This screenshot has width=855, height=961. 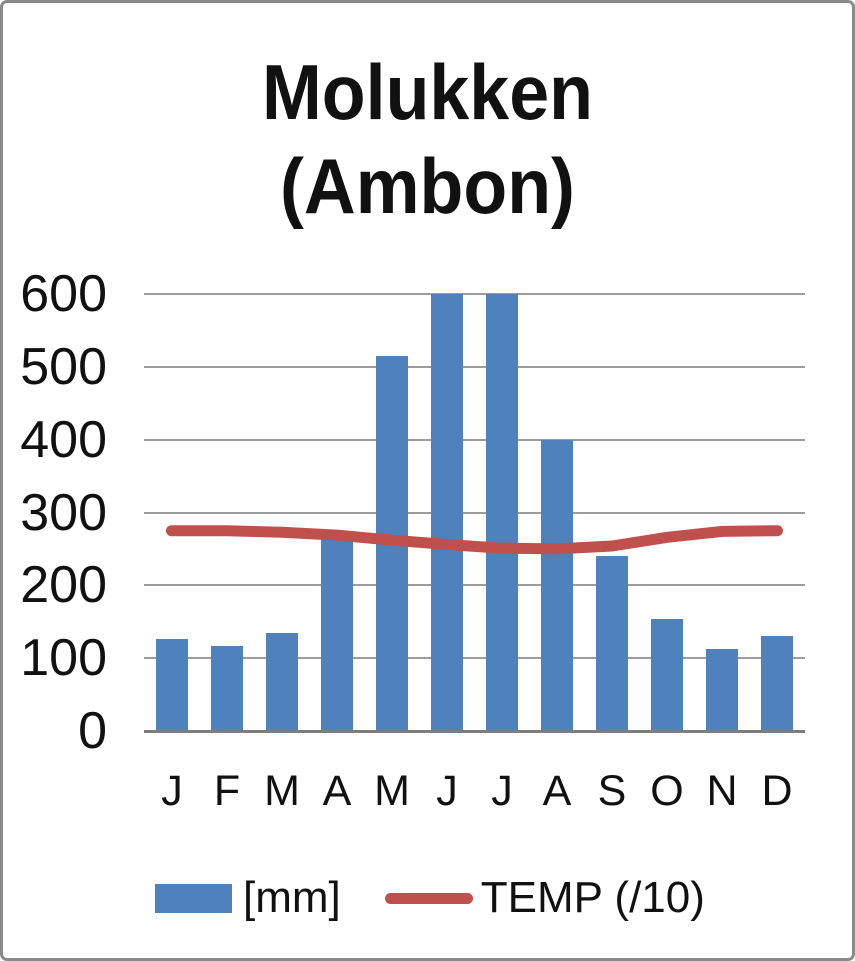 What do you see at coordinates (722, 791) in the screenshot?
I see `x-tick-label-11-N: N` at bounding box center [722, 791].